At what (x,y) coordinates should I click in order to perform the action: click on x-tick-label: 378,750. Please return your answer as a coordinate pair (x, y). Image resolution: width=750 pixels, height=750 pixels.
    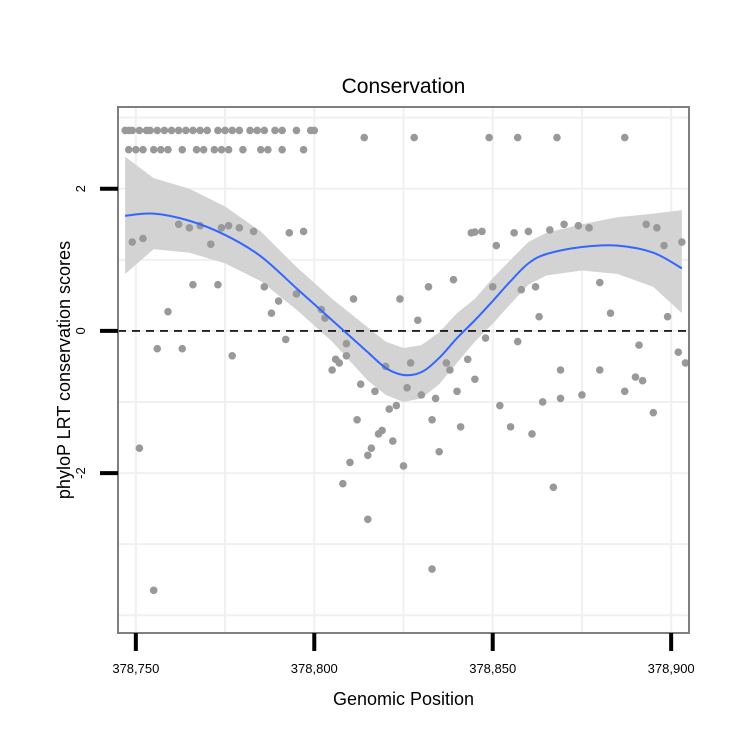
    Looking at the image, I should click on (135, 668).